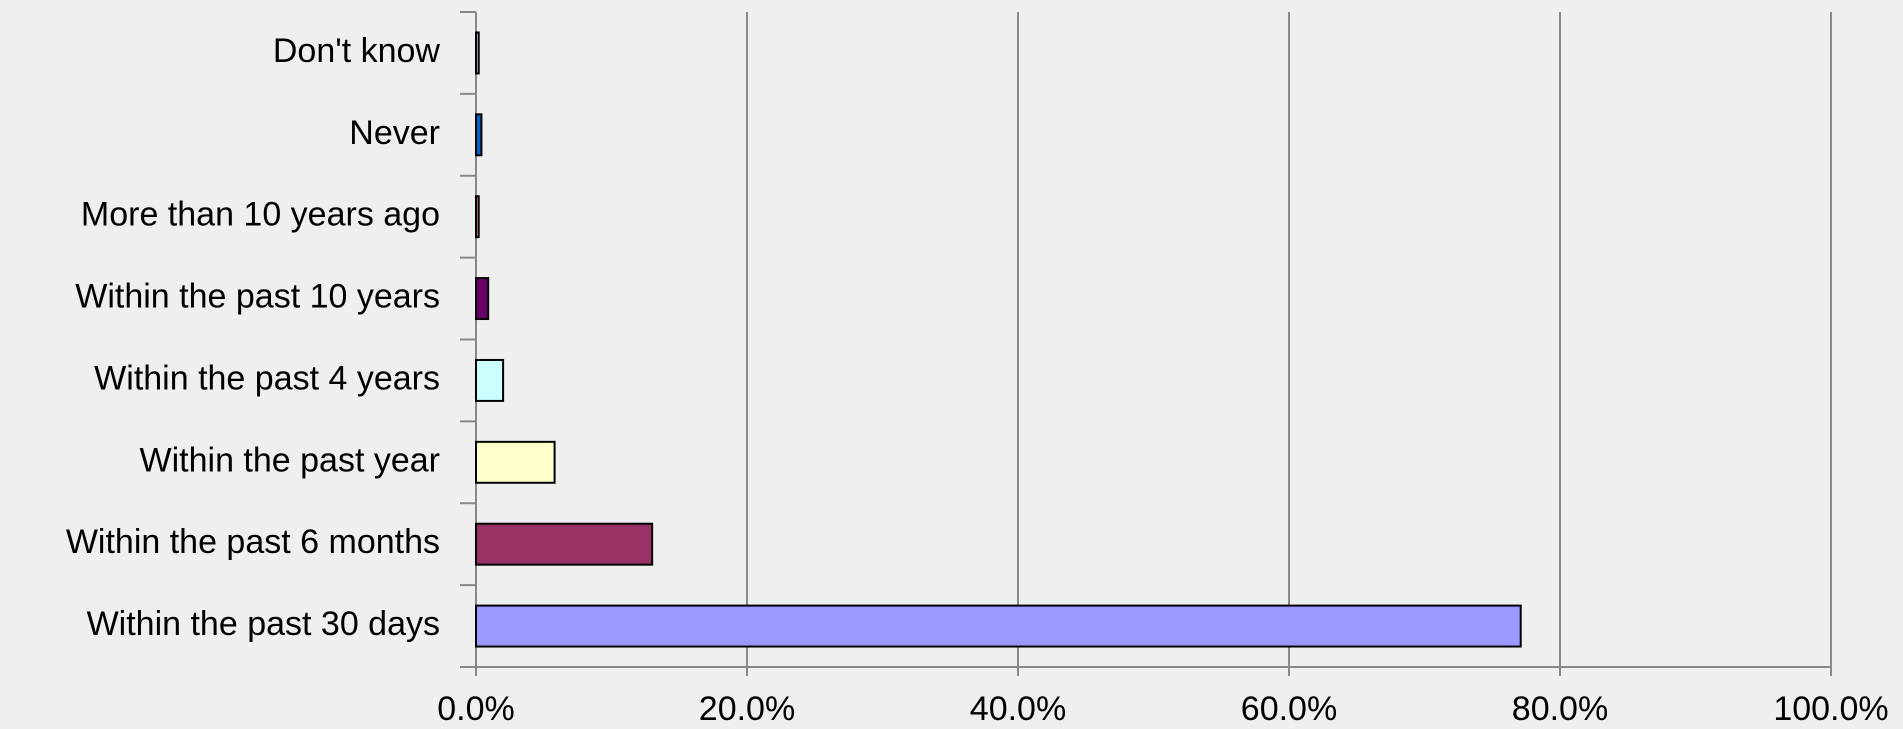 Image resolution: width=1903 pixels, height=729 pixels. What do you see at coordinates (1289, 709) in the screenshot?
I see `x-tick-label: 60.0%` at bounding box center [1289, 709].